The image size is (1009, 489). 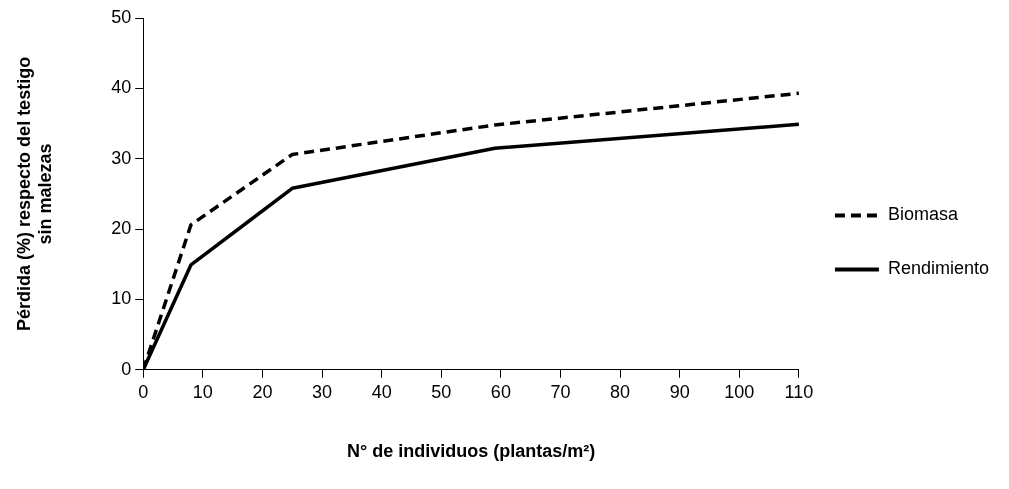 I want to click on x-tick-label: 30, so click(x=322, y=391).